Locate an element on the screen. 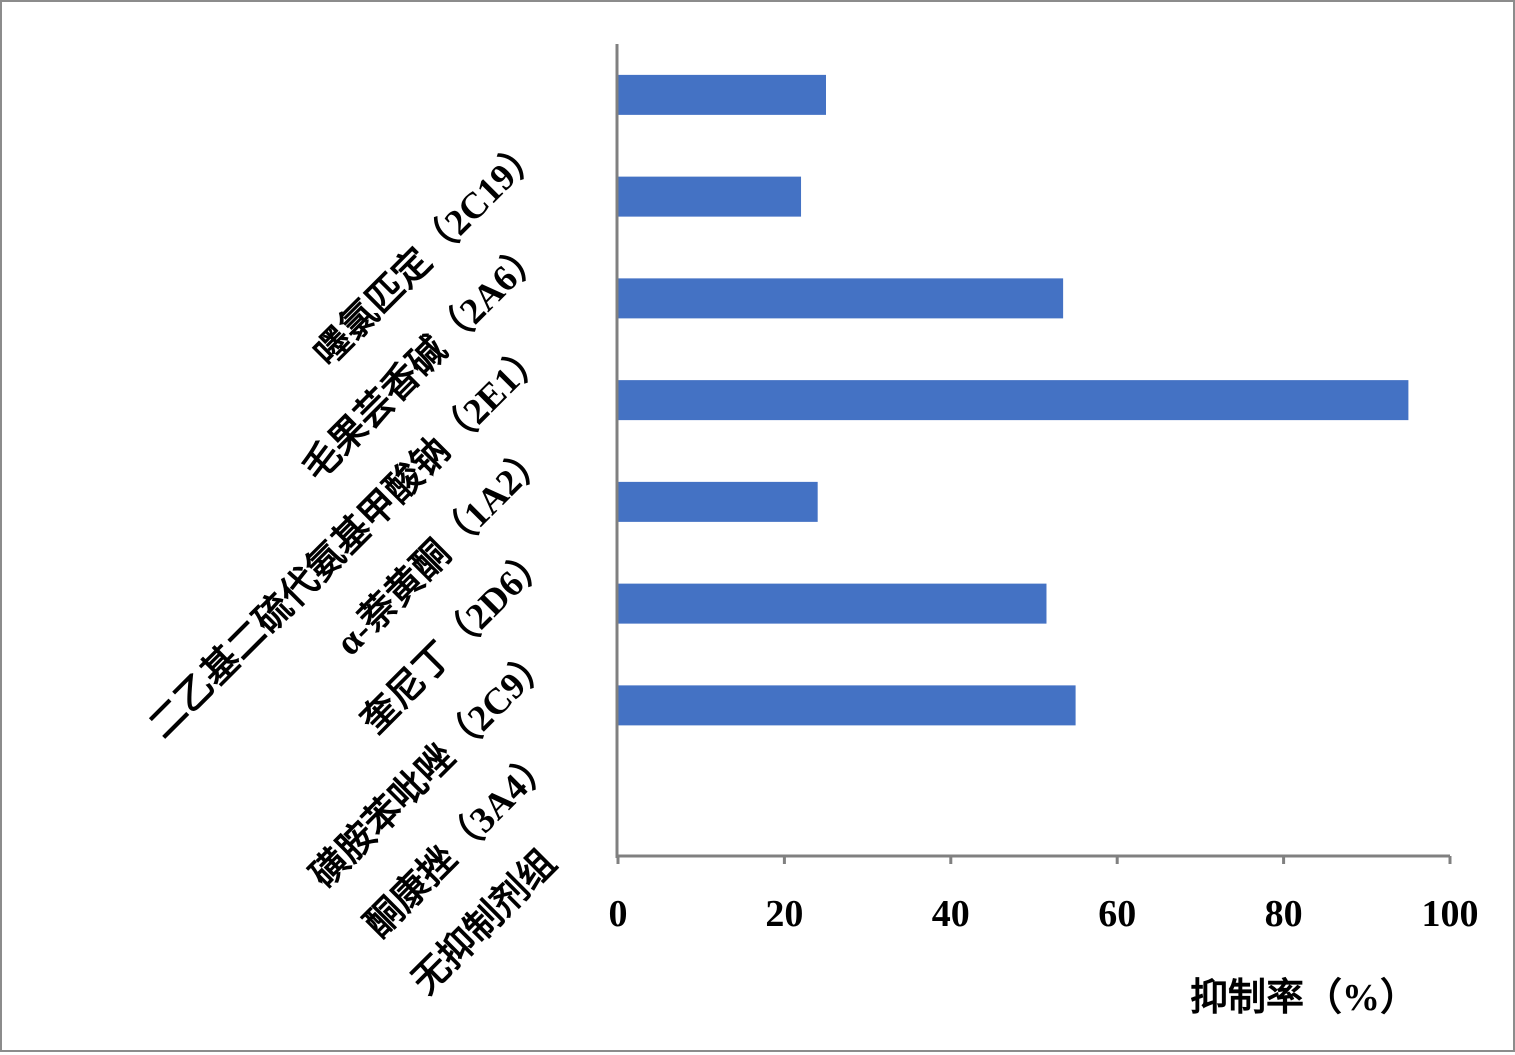 This screenshot has height=1055, width=1515. x-tick-label: 80 is located at coordinates (1284, 914).